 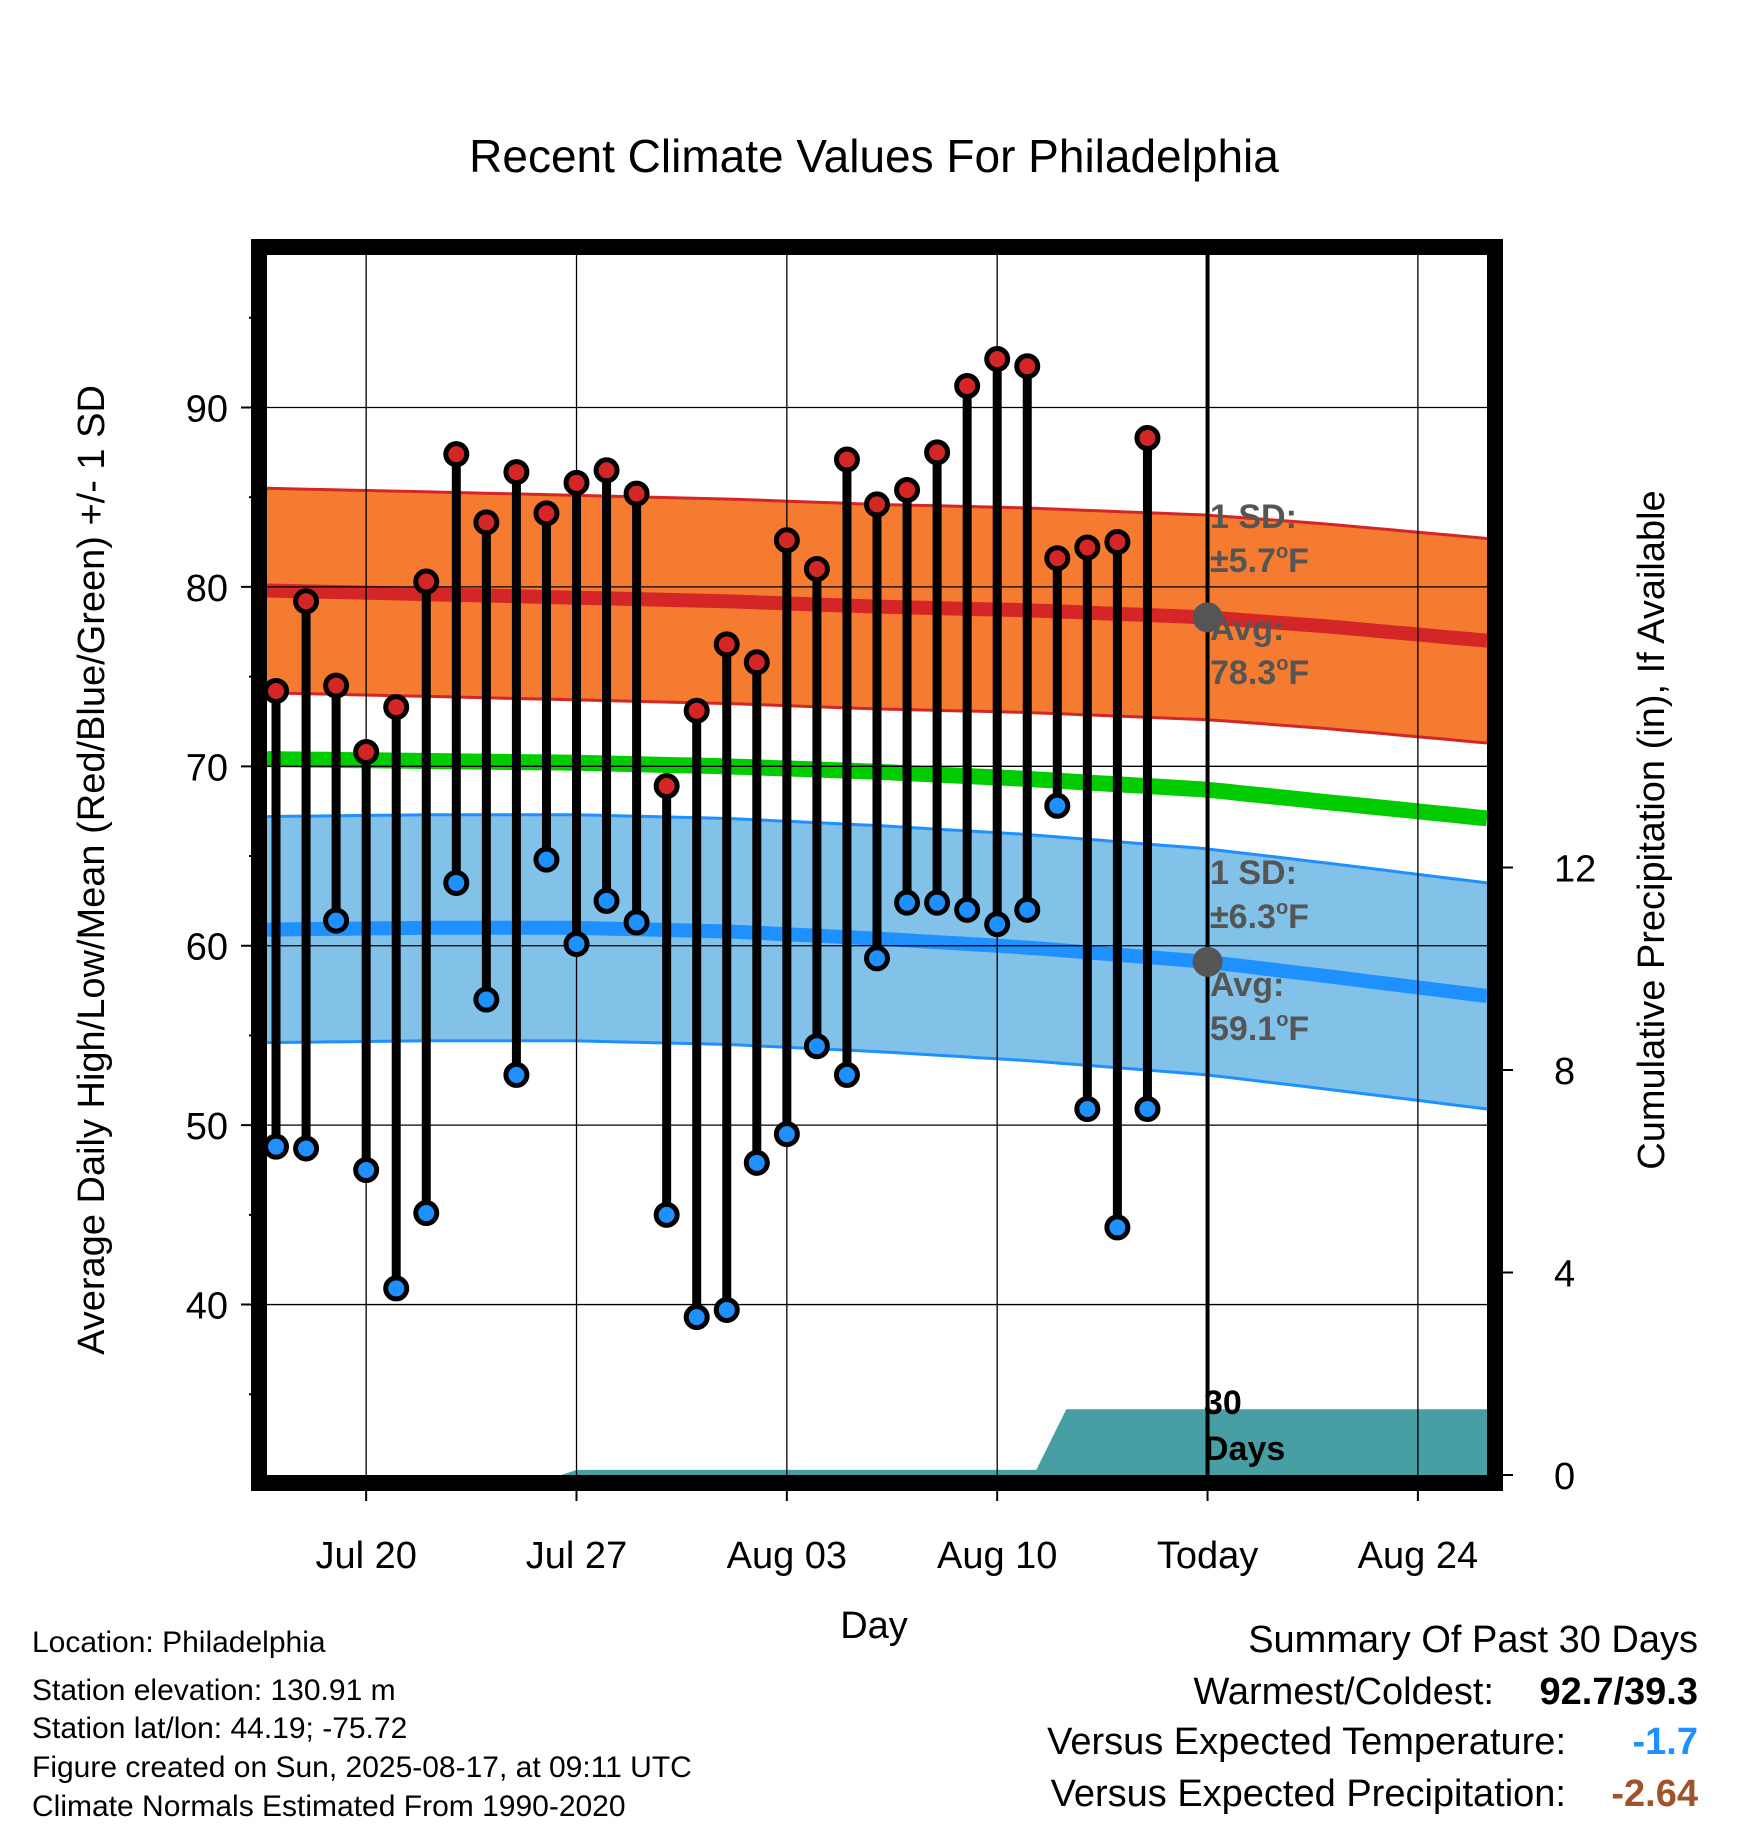 What do you see at coordinates (1418, 1556) in the screenshot?
I see `x-tick-label: Aug 24` at bounding box center [1418, 1556].